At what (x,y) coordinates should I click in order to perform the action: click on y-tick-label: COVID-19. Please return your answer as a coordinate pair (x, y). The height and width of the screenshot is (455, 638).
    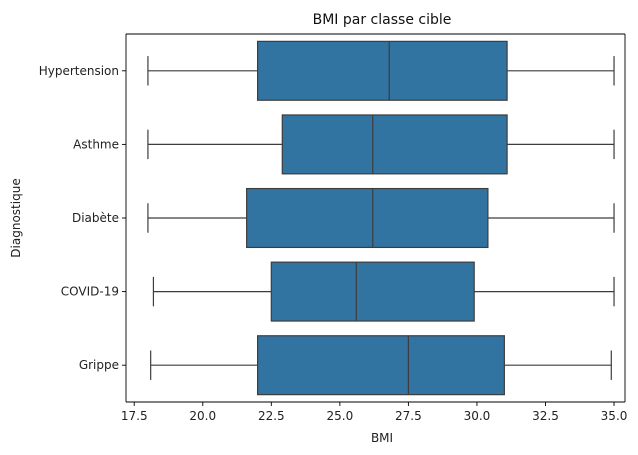
    Looking at the image, I should click on (90, 292).